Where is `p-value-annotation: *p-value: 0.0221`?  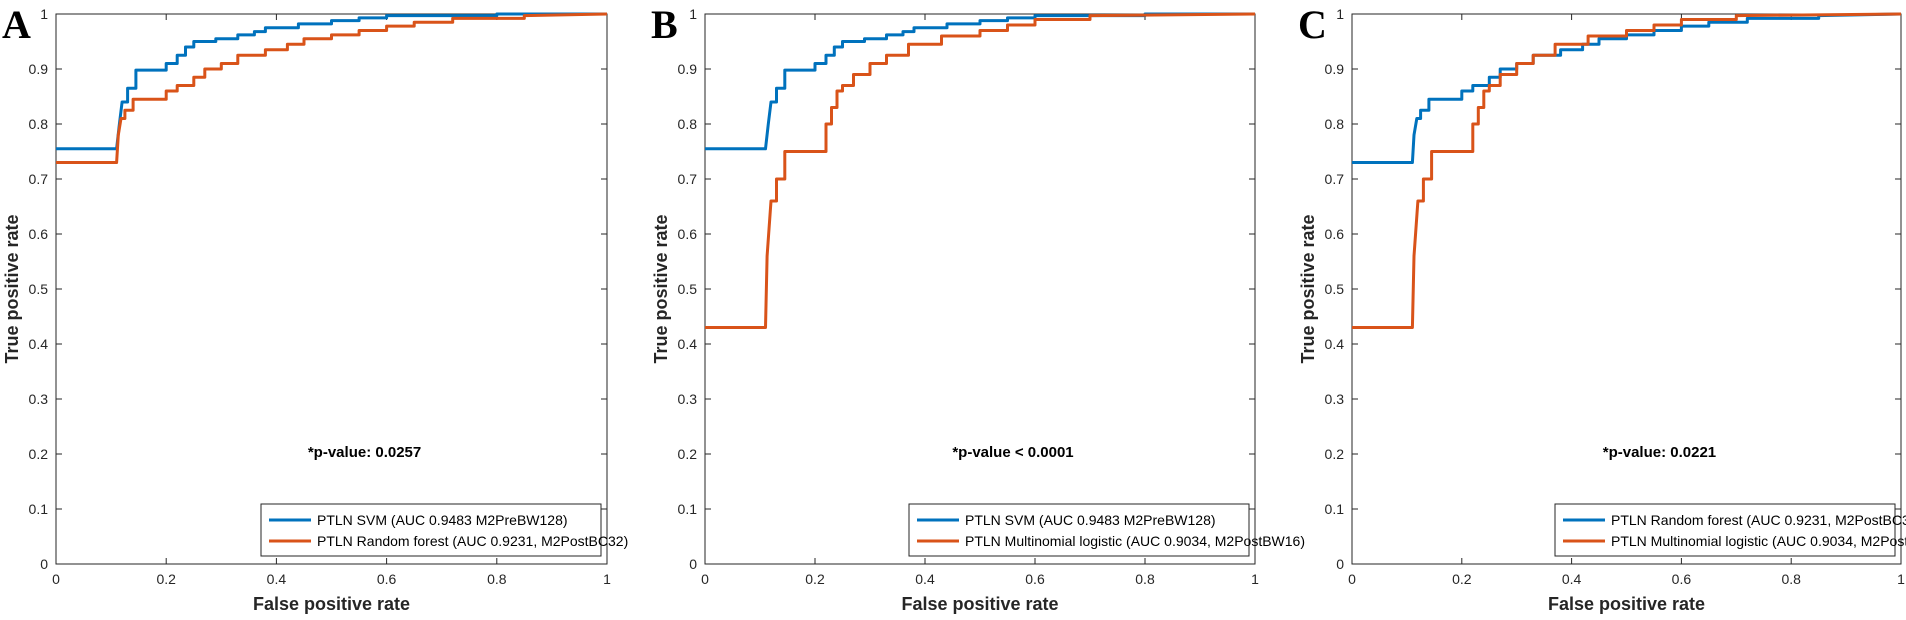
p-value-annotation: *p-value: 0.0221 is located at coordinates (1659, 452).